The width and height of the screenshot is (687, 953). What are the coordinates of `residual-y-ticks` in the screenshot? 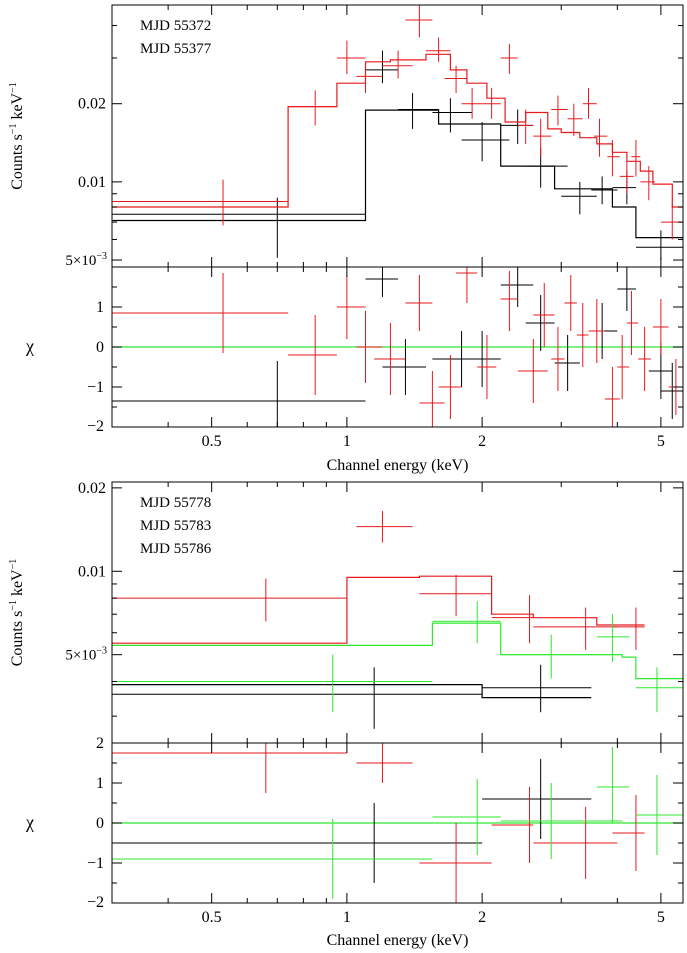 It's located at (397, 347).